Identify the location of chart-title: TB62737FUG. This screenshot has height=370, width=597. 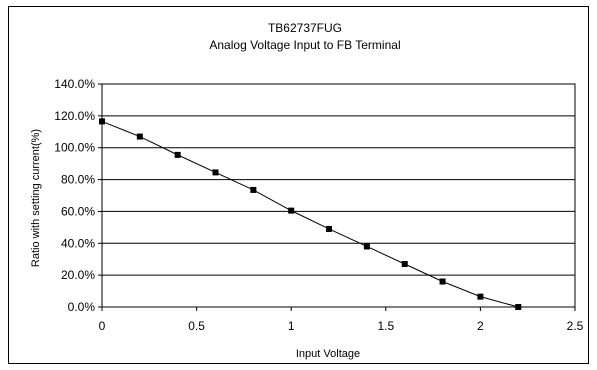
(305, 28).